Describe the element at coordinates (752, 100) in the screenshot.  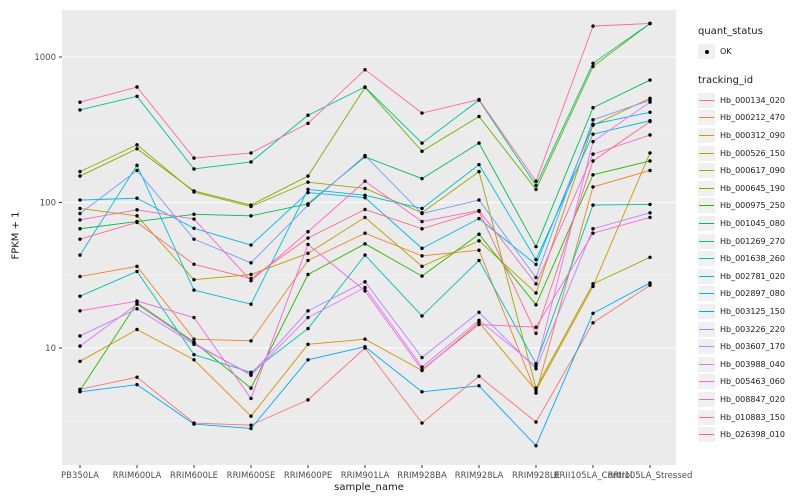
I see `tracking-id-label: Hb_000134_020` at that location.